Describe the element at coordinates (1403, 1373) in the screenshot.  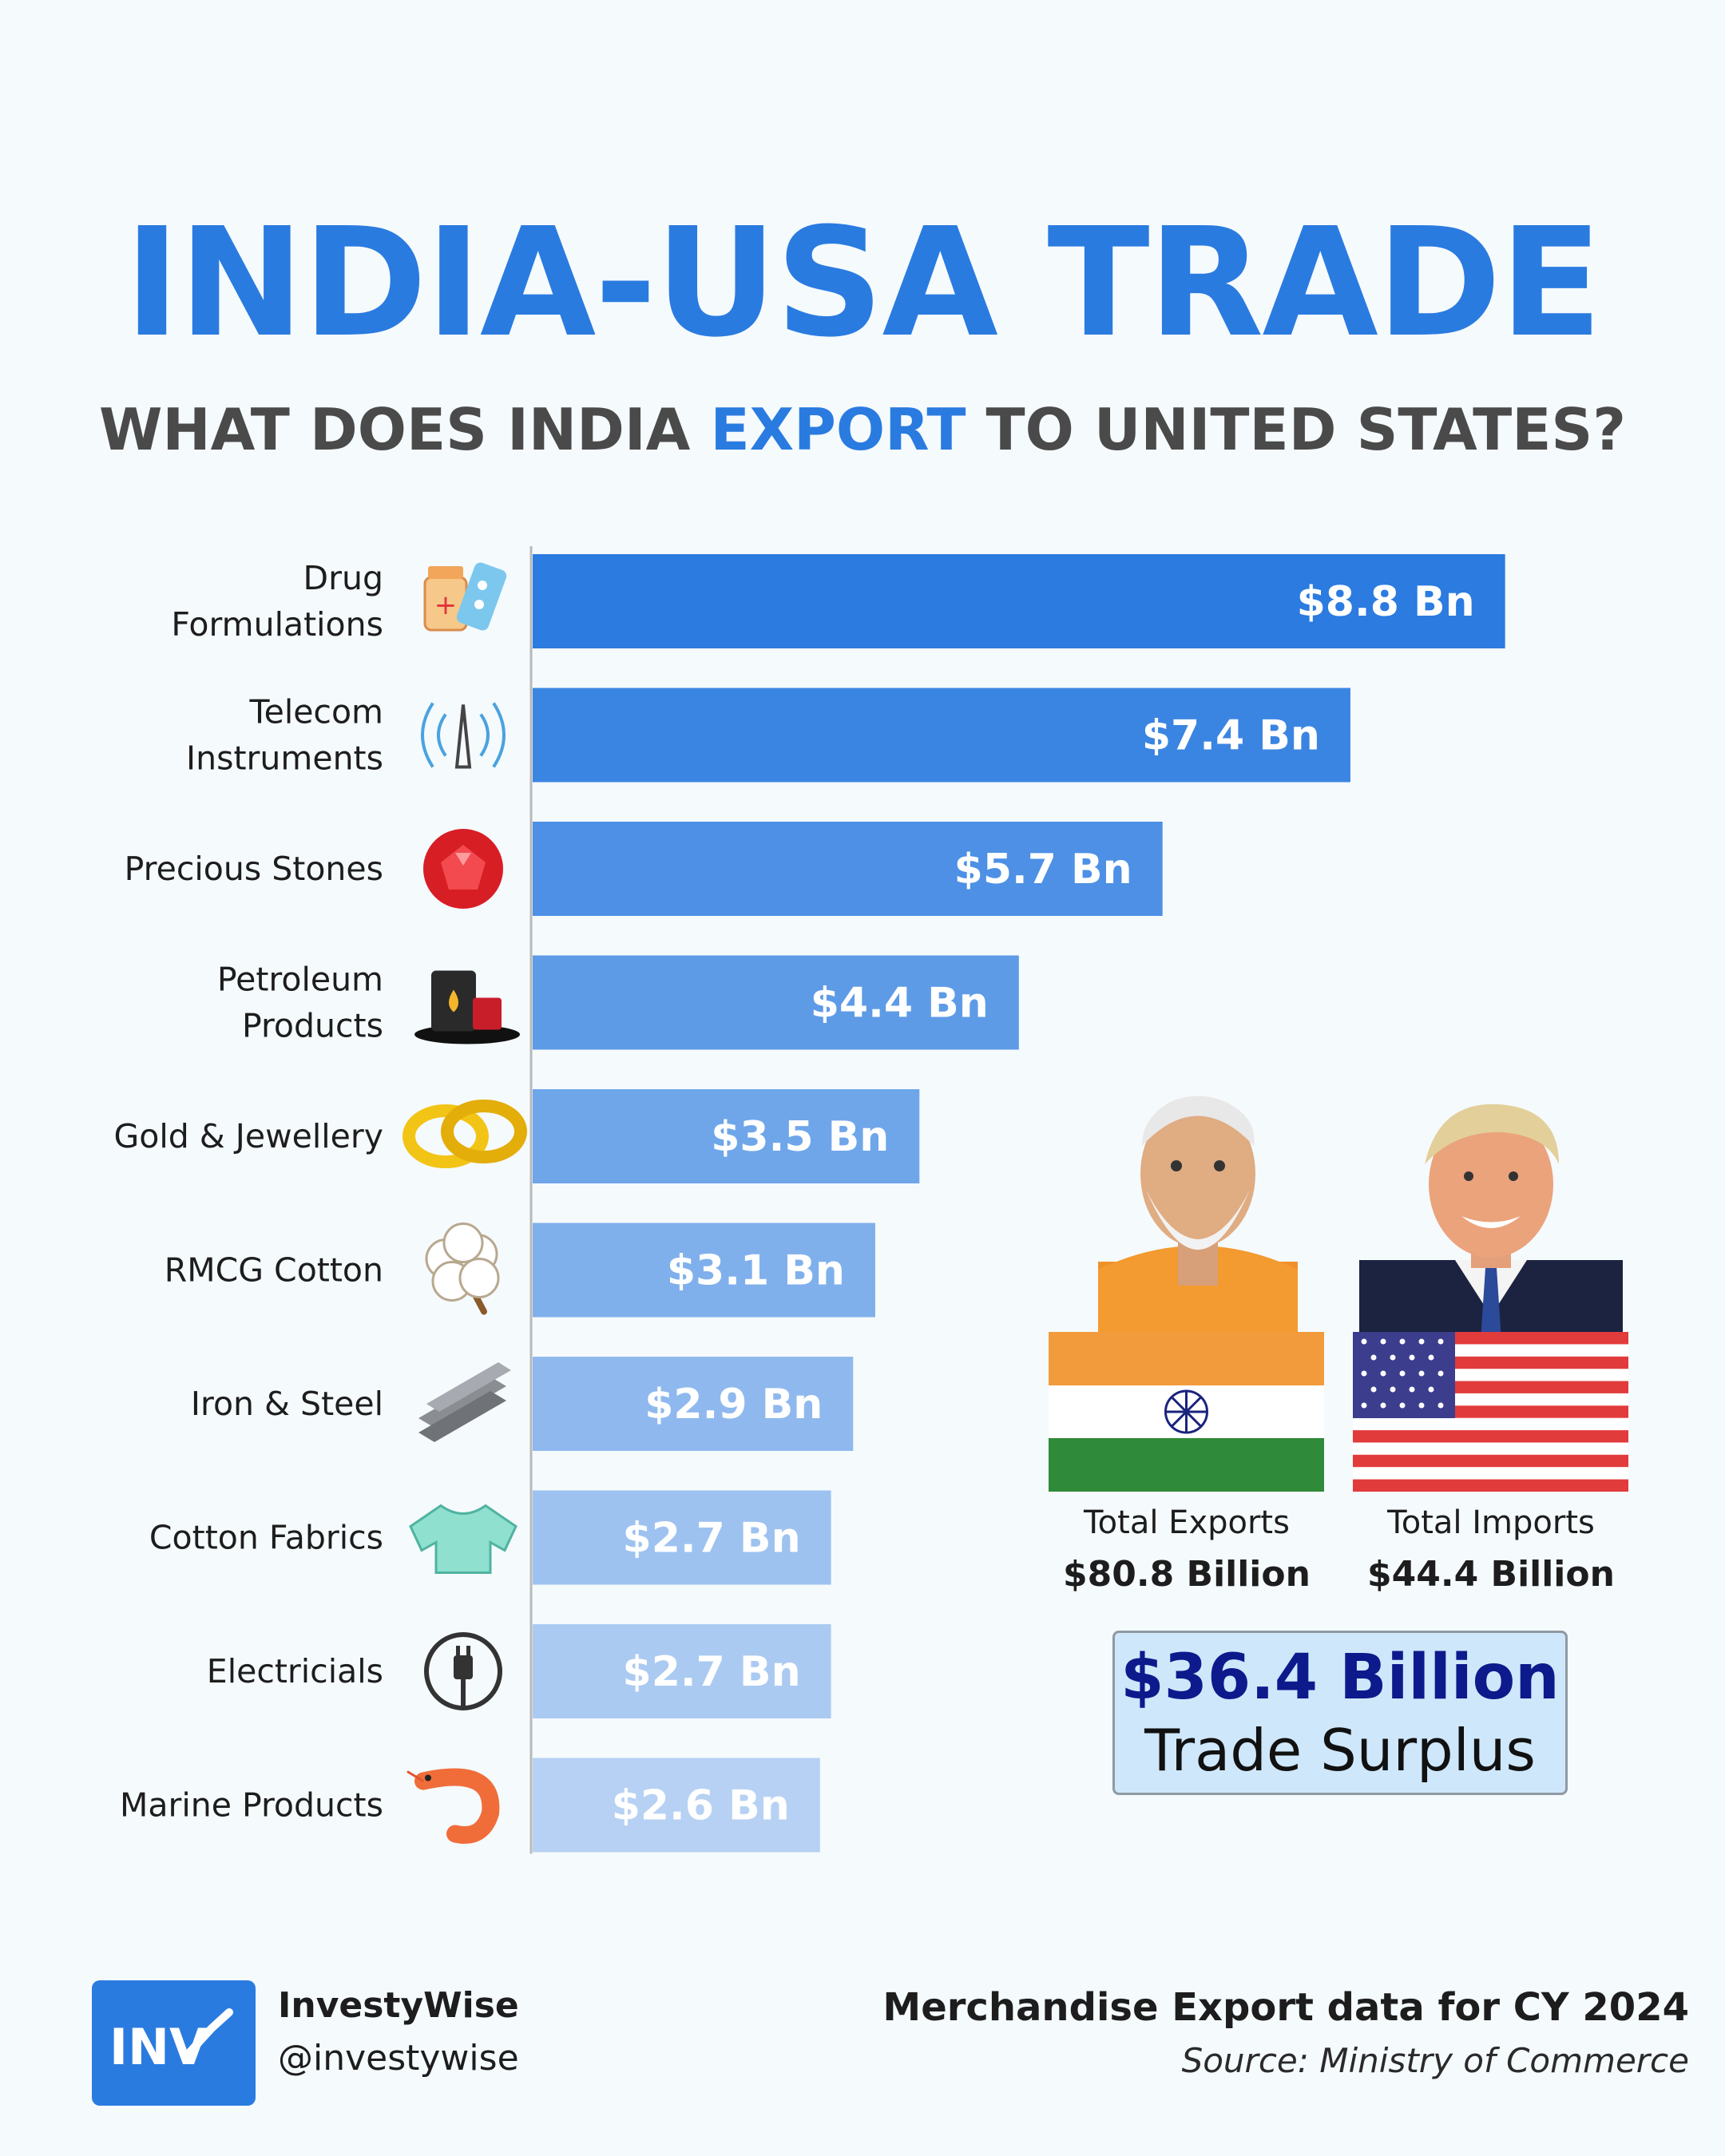
I see `usa-flag-stars` at that location.